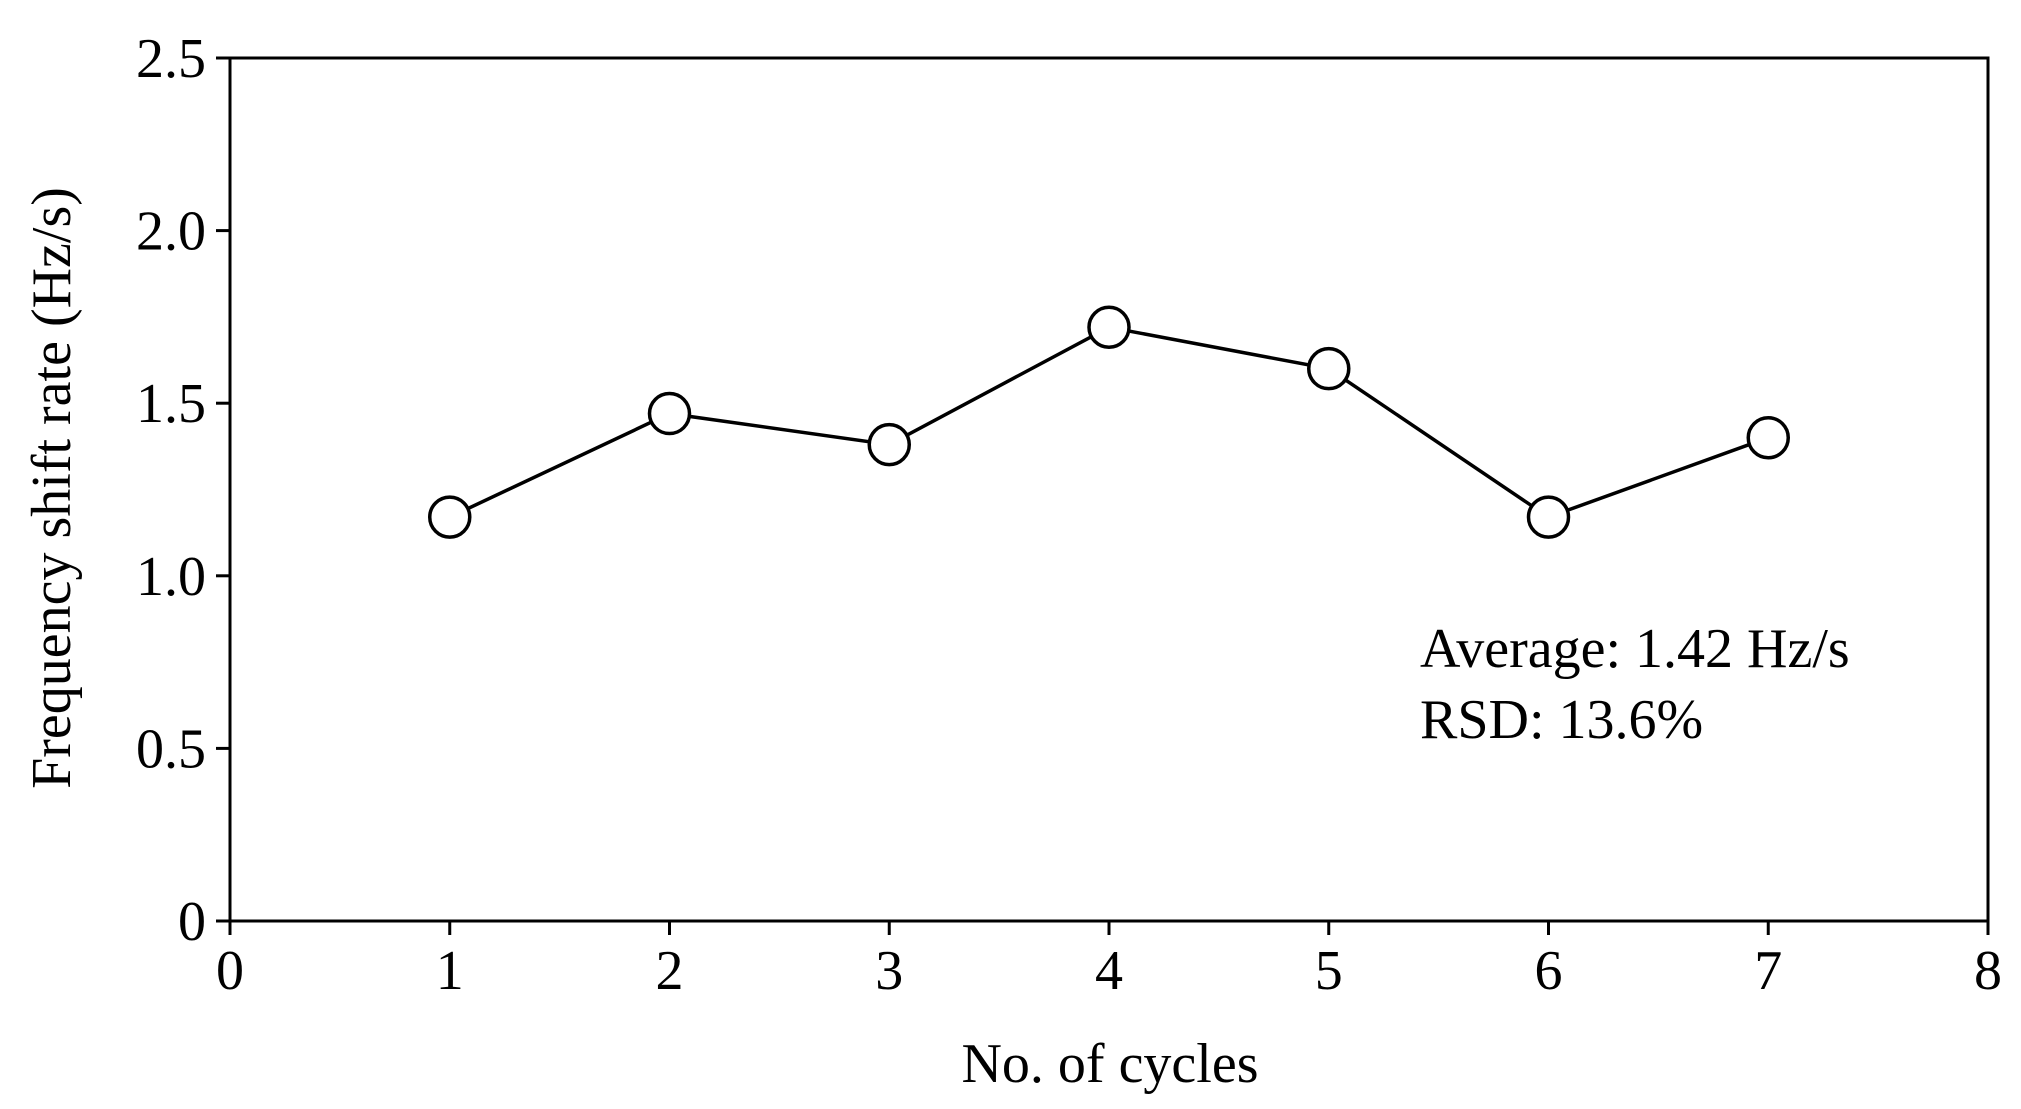 Image resolution: width=2021 pixels, height=1109 pixels. I want to click on x-tick-label: 1, so click(450, 971).